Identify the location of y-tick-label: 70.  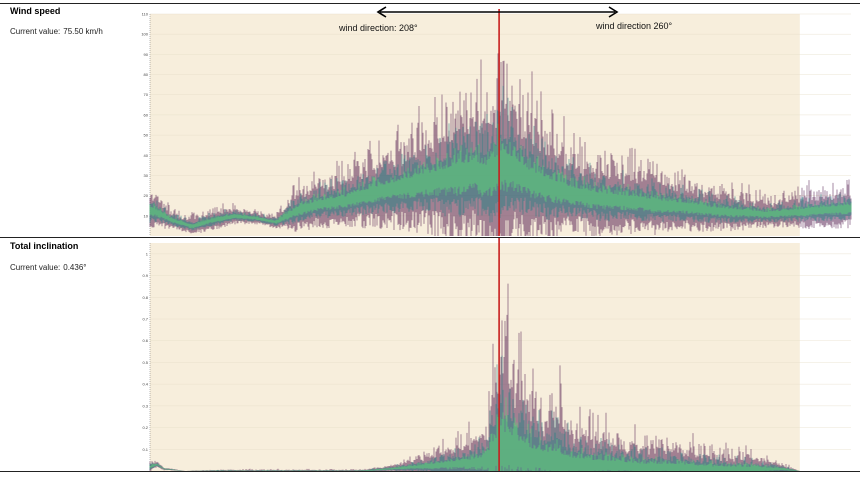
(146, 94).